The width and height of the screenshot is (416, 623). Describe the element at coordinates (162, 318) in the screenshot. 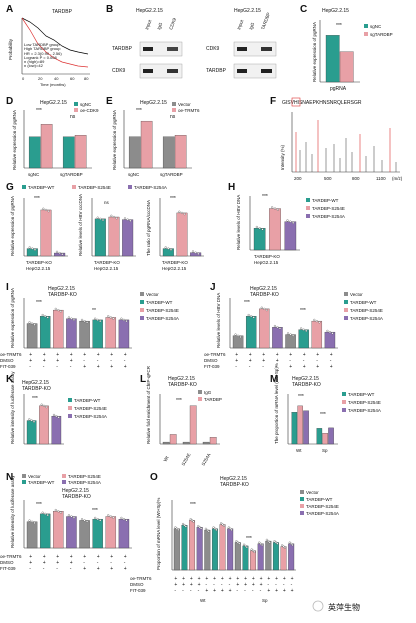

I see `panel-i-leg4: TARDBP-S254A` at that location.